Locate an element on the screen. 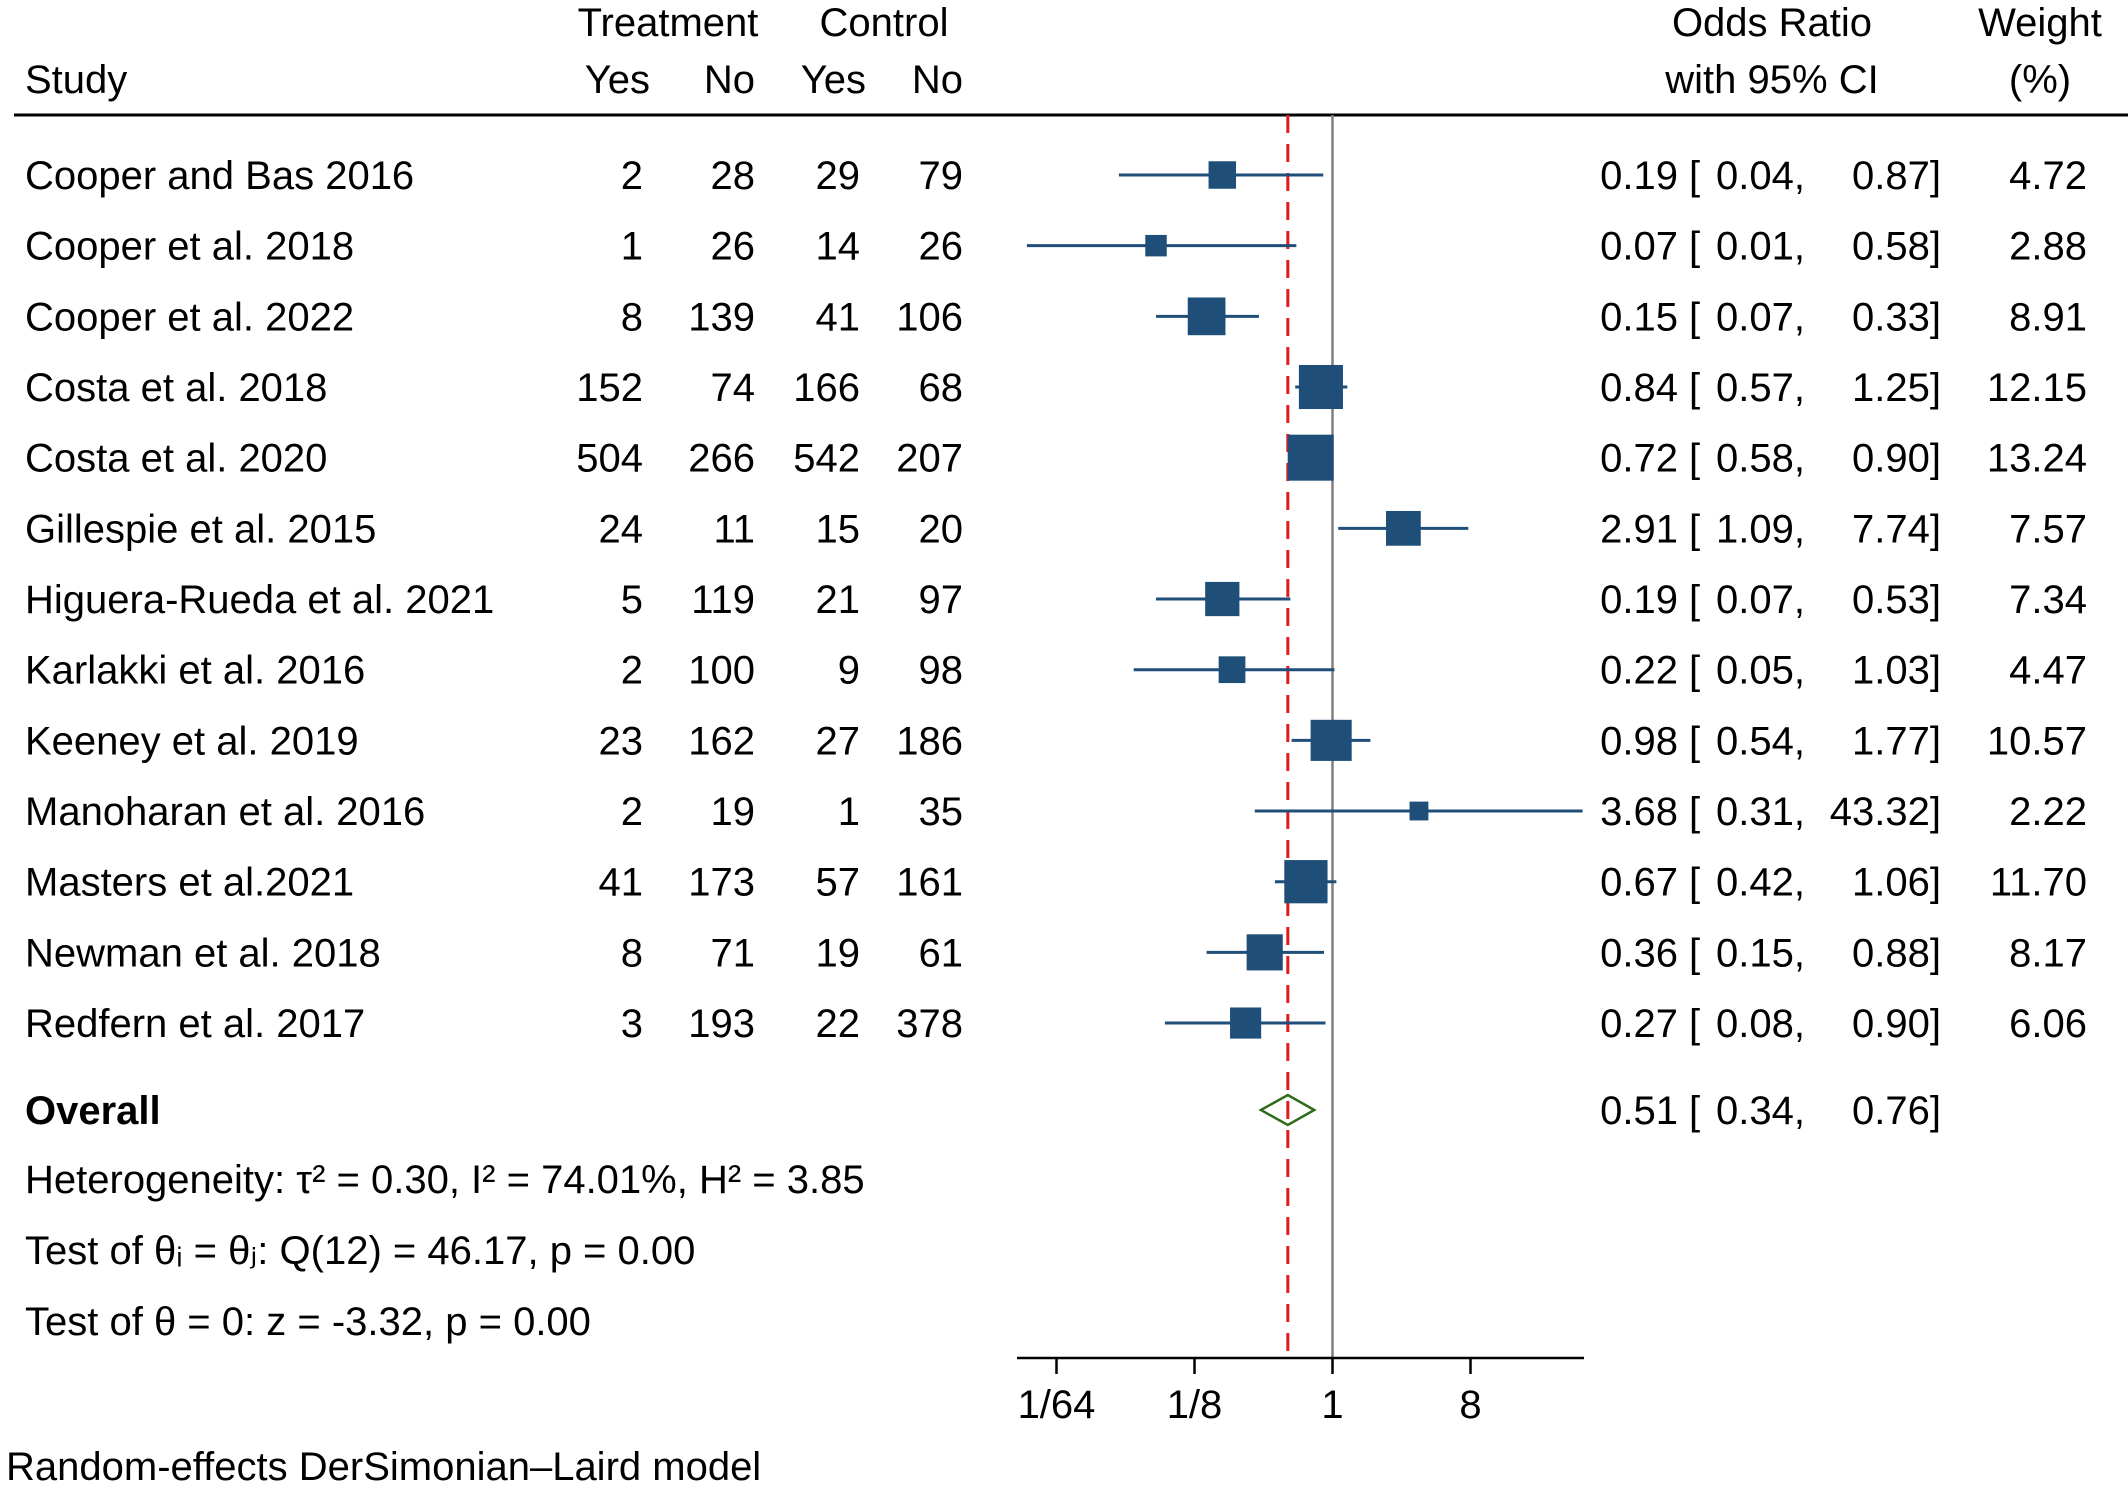 This screenshot has width=2128, height=1490. weight-value: 12.15 is located at coordinates (2037, 388).